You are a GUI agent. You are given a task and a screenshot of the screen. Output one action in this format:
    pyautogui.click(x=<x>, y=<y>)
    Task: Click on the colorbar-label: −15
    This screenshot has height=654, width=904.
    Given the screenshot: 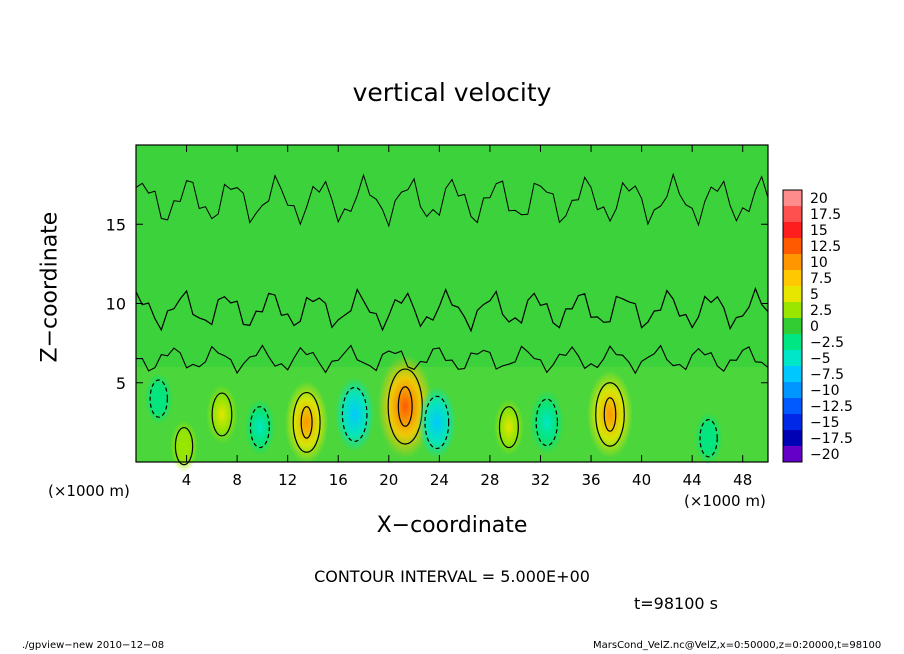 What is the action you would take?
    pyautogui.click(x=825, y=423)
    